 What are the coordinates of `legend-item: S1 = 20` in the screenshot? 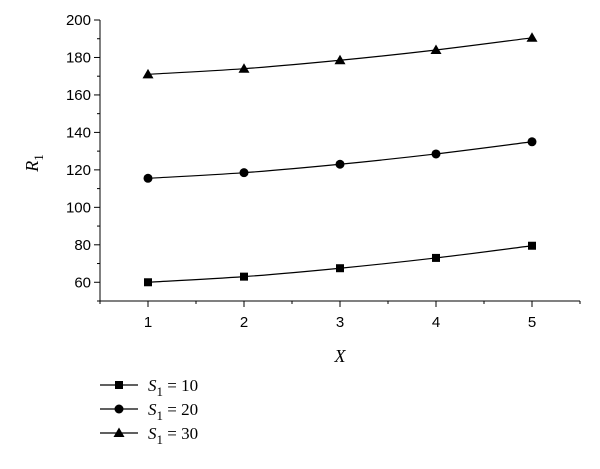 It's located at (149, 411).